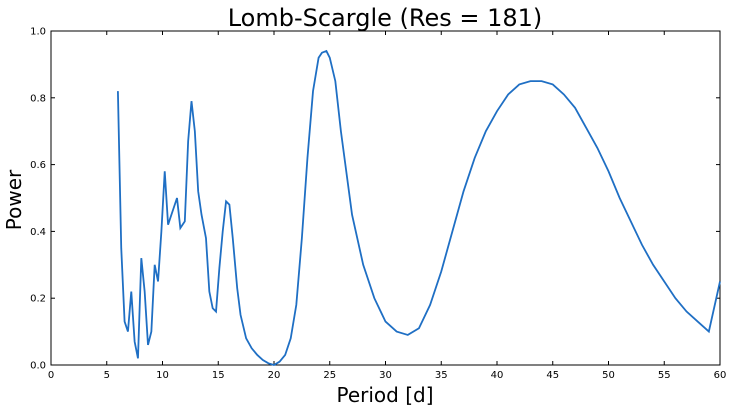 This screenshot has width=732, height=411. What do you see at coordinates (38, 366) in the screenshot?
I see `y-tick-label: 0.0` at bounding box center [38, 366].